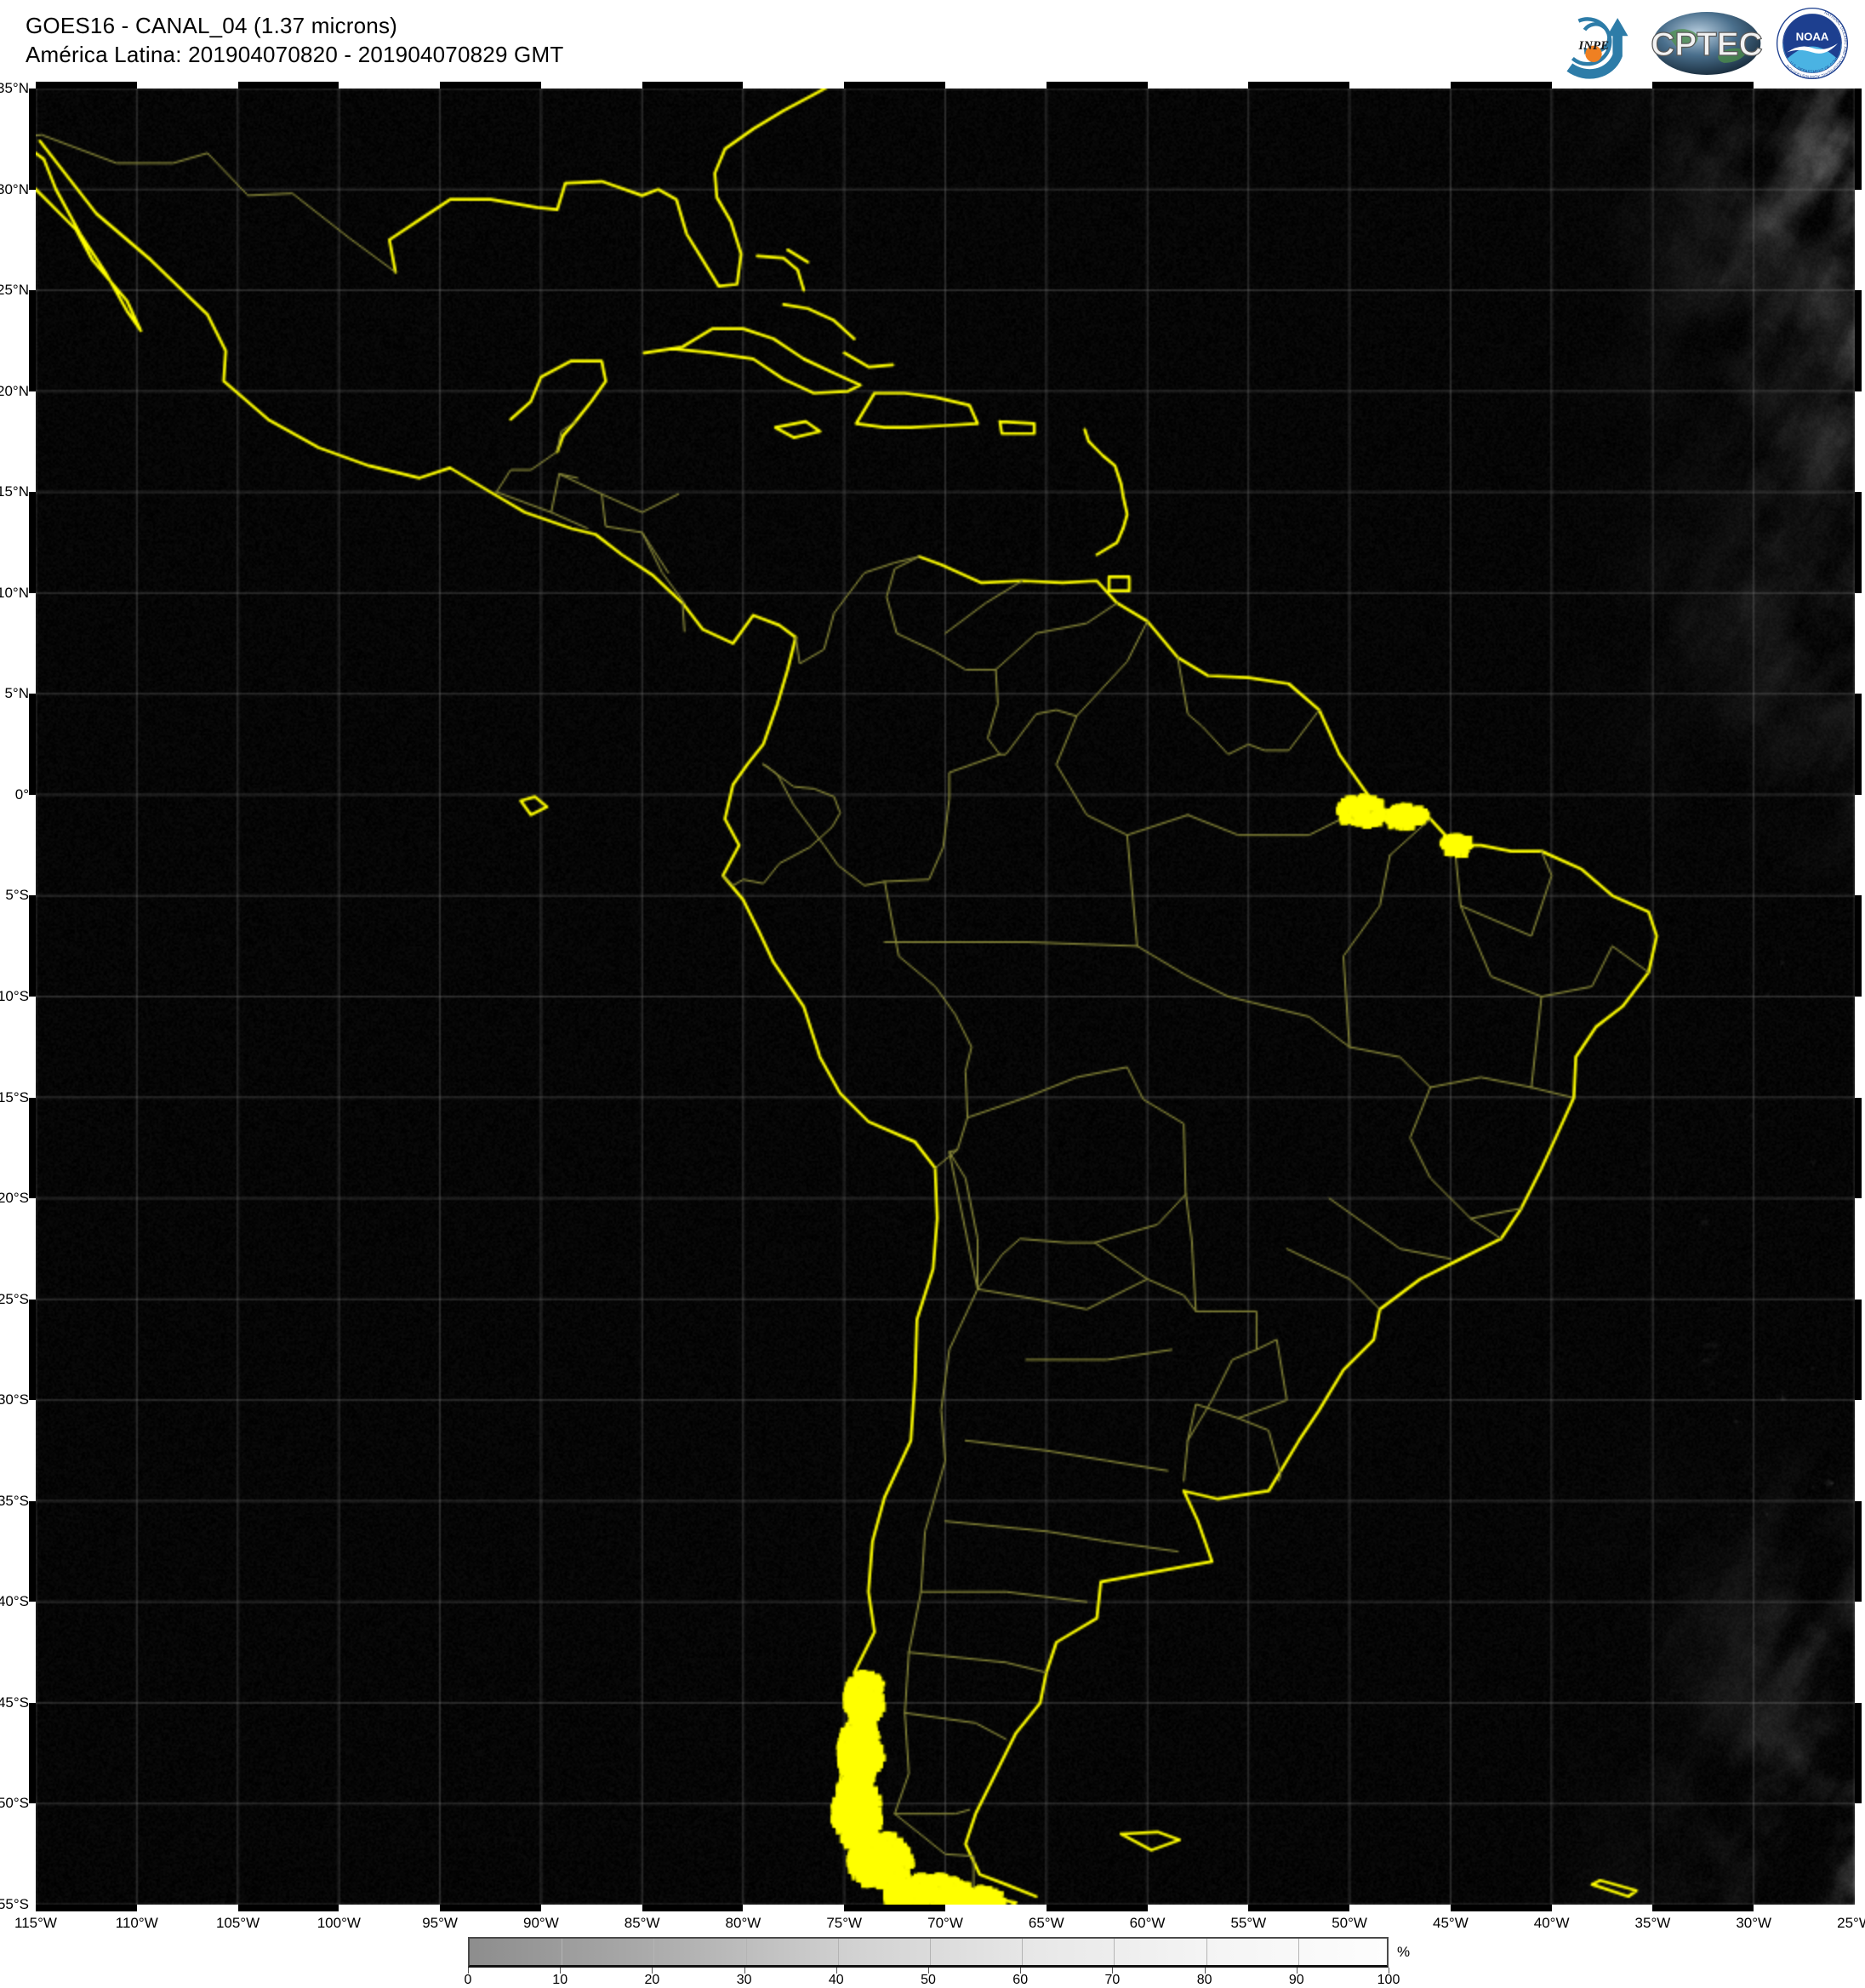  I want to click on axis-left-band, so click(33, 997).